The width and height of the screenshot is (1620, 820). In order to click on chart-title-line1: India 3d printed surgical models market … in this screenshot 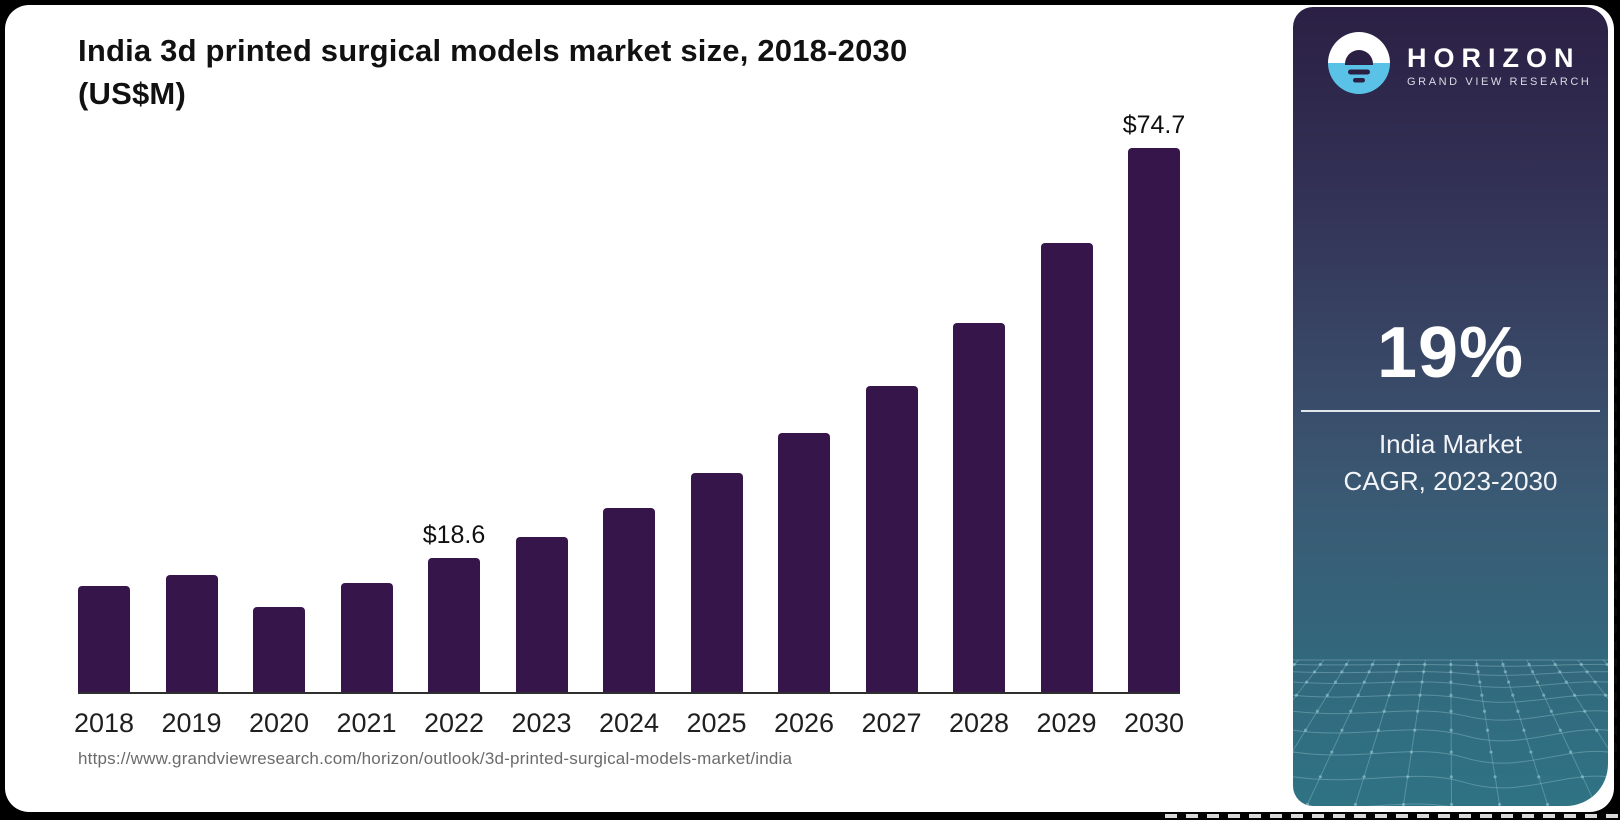, I will do `click(493, 50)`.